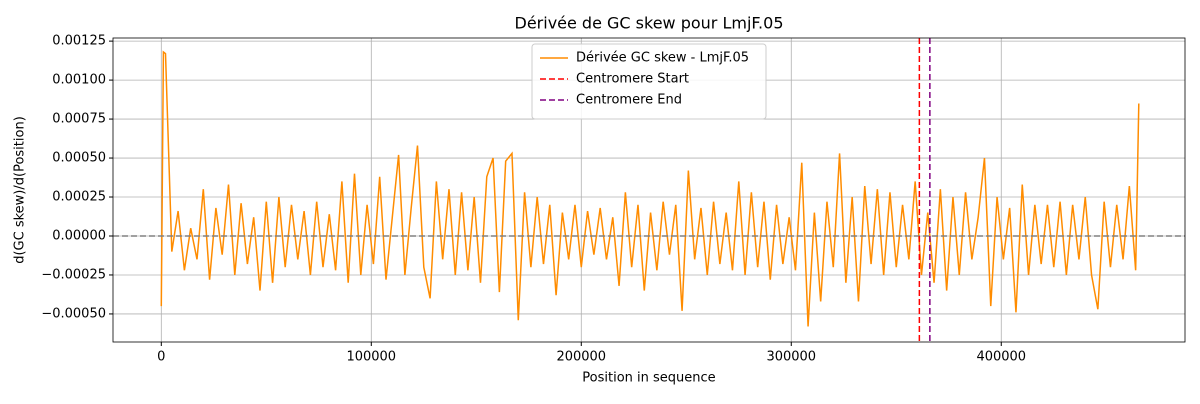 The height and width of the screenshot is (404, 1200). I want to click on y-tick-label: 0.00050, so click(79, 158).